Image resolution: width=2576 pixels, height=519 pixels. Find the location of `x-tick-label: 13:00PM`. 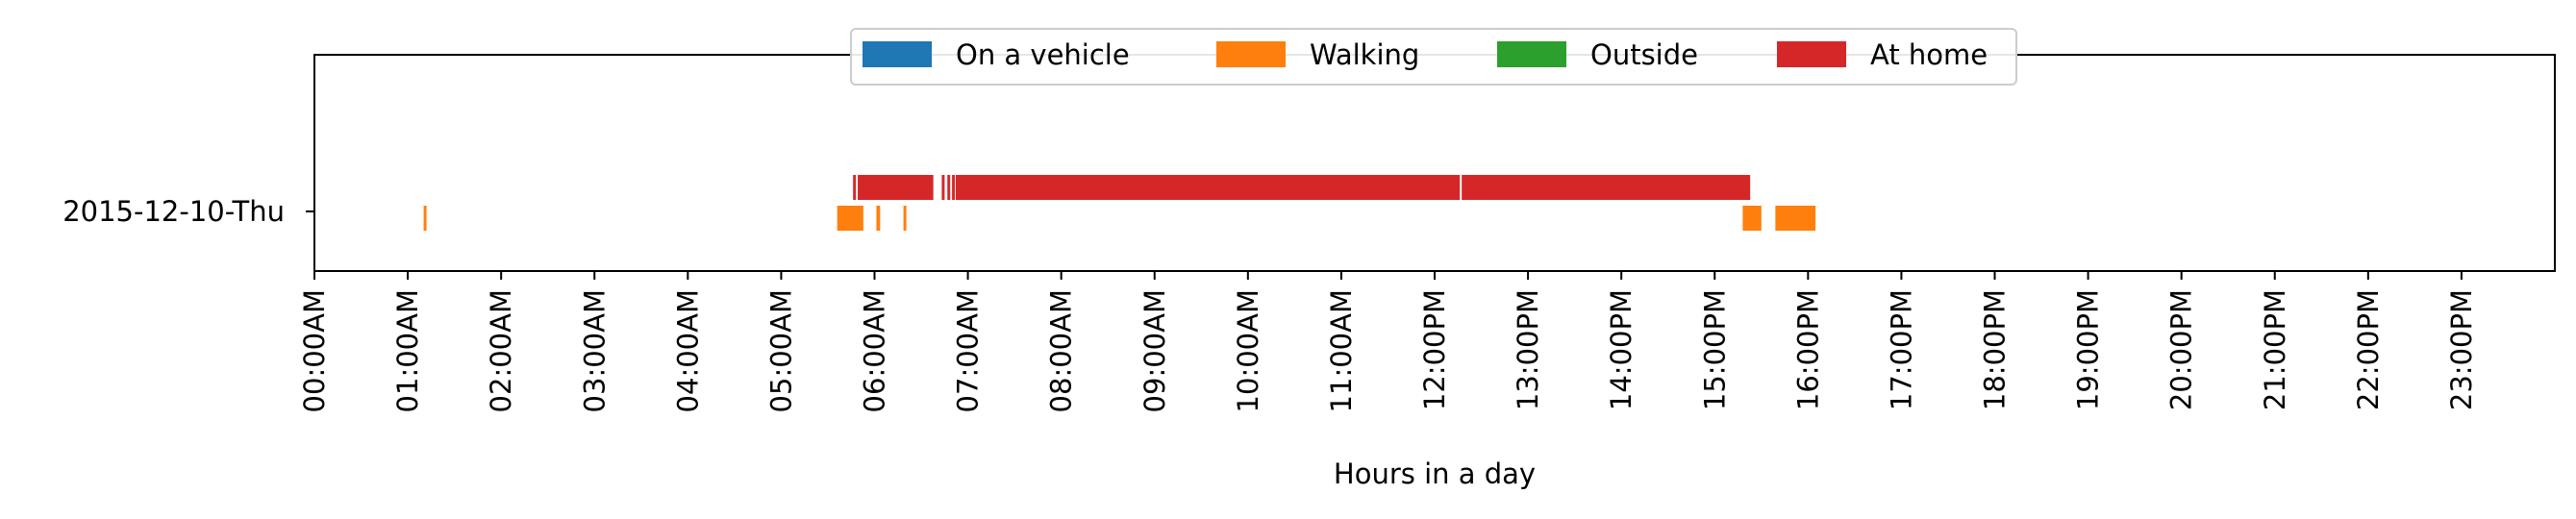

x-tick-label: 13:00PM is located at coordinates (1528, 349).